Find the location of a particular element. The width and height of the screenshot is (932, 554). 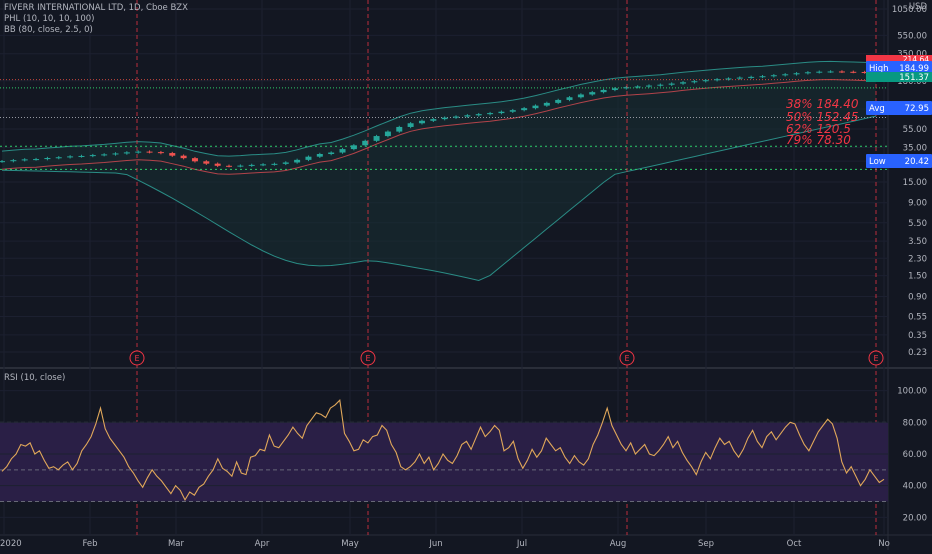

fib-level-38: 38% 184.40 is located at coordinates (822, 104).